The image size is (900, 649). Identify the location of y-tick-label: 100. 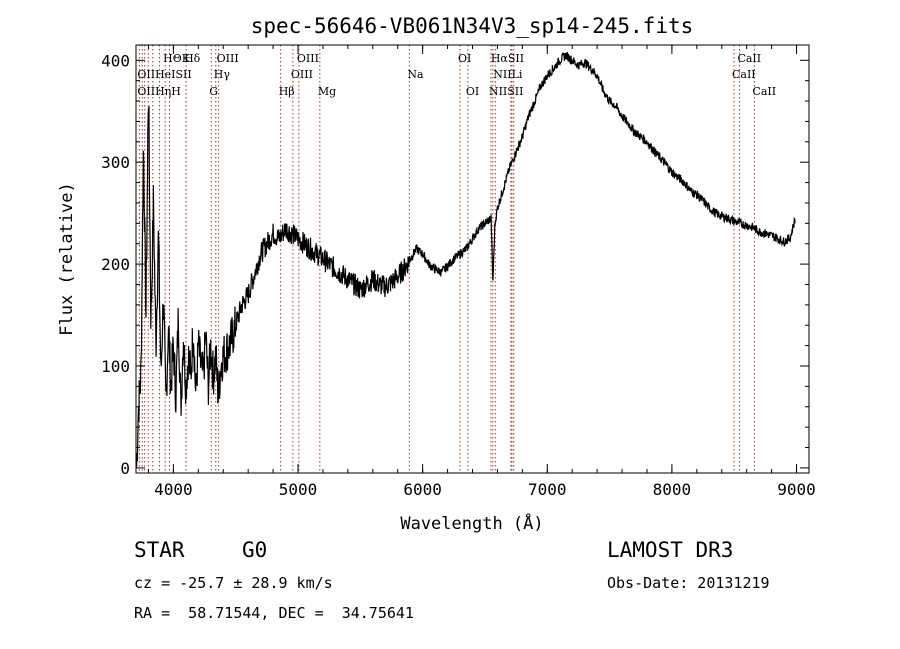
(115, 366).